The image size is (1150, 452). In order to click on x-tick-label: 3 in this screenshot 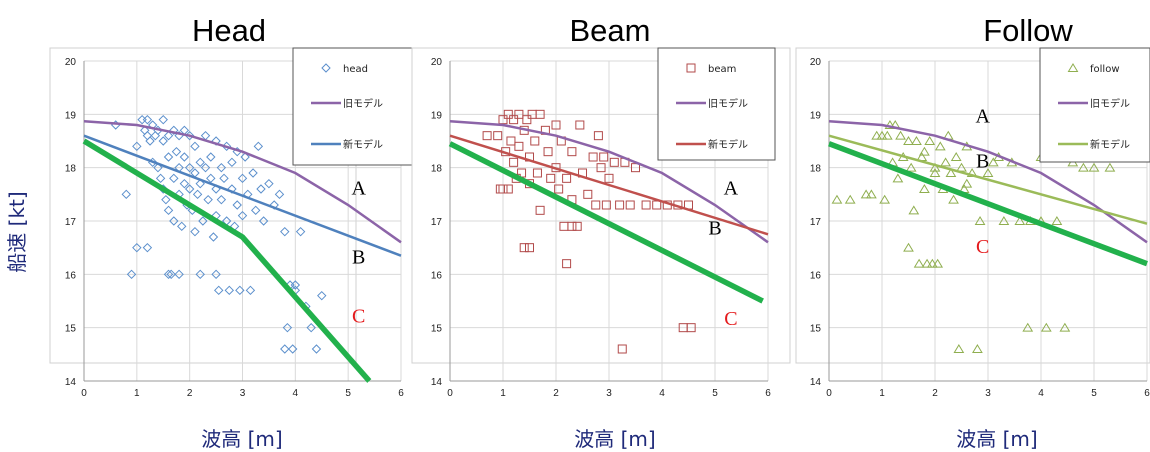, I will do `click(988, 393)`.